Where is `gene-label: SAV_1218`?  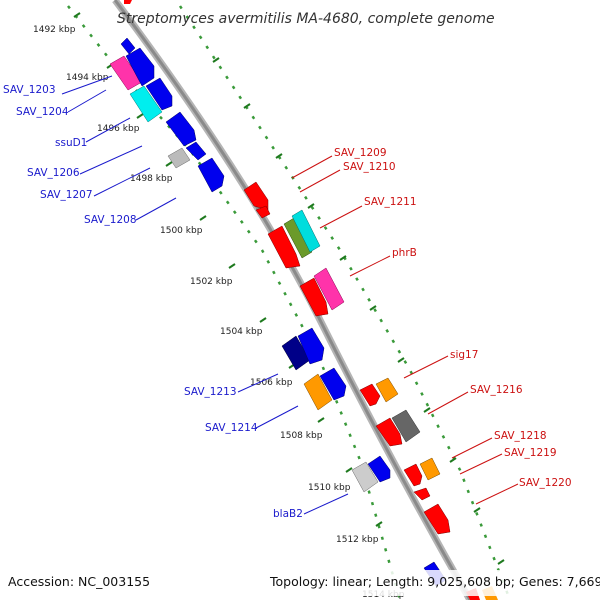 gene-label: SAV_1218 is located at coordinates (520, 436).